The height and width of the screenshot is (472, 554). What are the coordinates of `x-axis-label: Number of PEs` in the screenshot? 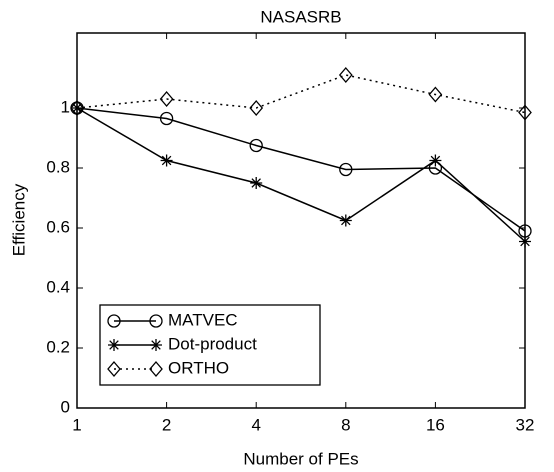 It's located at (300, 458).